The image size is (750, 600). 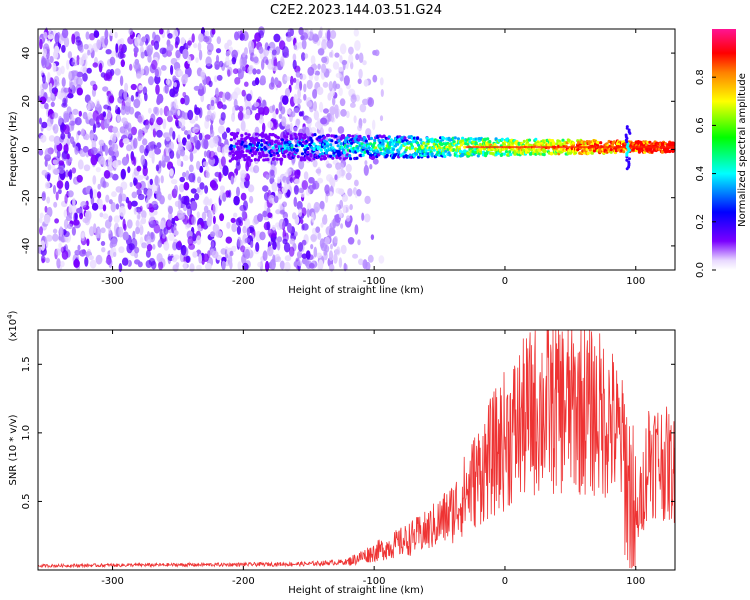 I want to click on heatmap-spike-cell, so click(x=629, y=159).